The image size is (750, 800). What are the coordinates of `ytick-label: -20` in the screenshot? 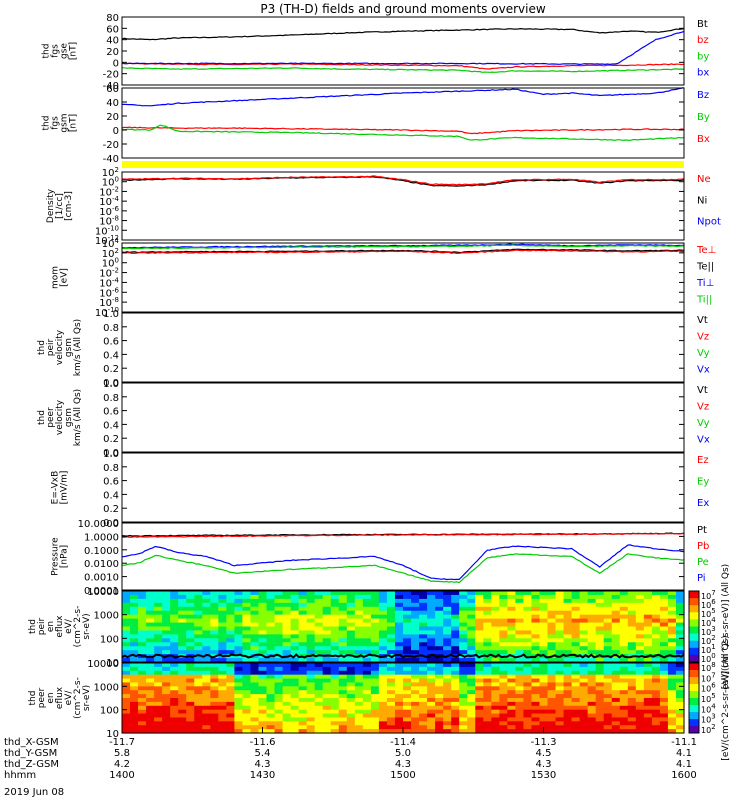 It's located at (111, 145).